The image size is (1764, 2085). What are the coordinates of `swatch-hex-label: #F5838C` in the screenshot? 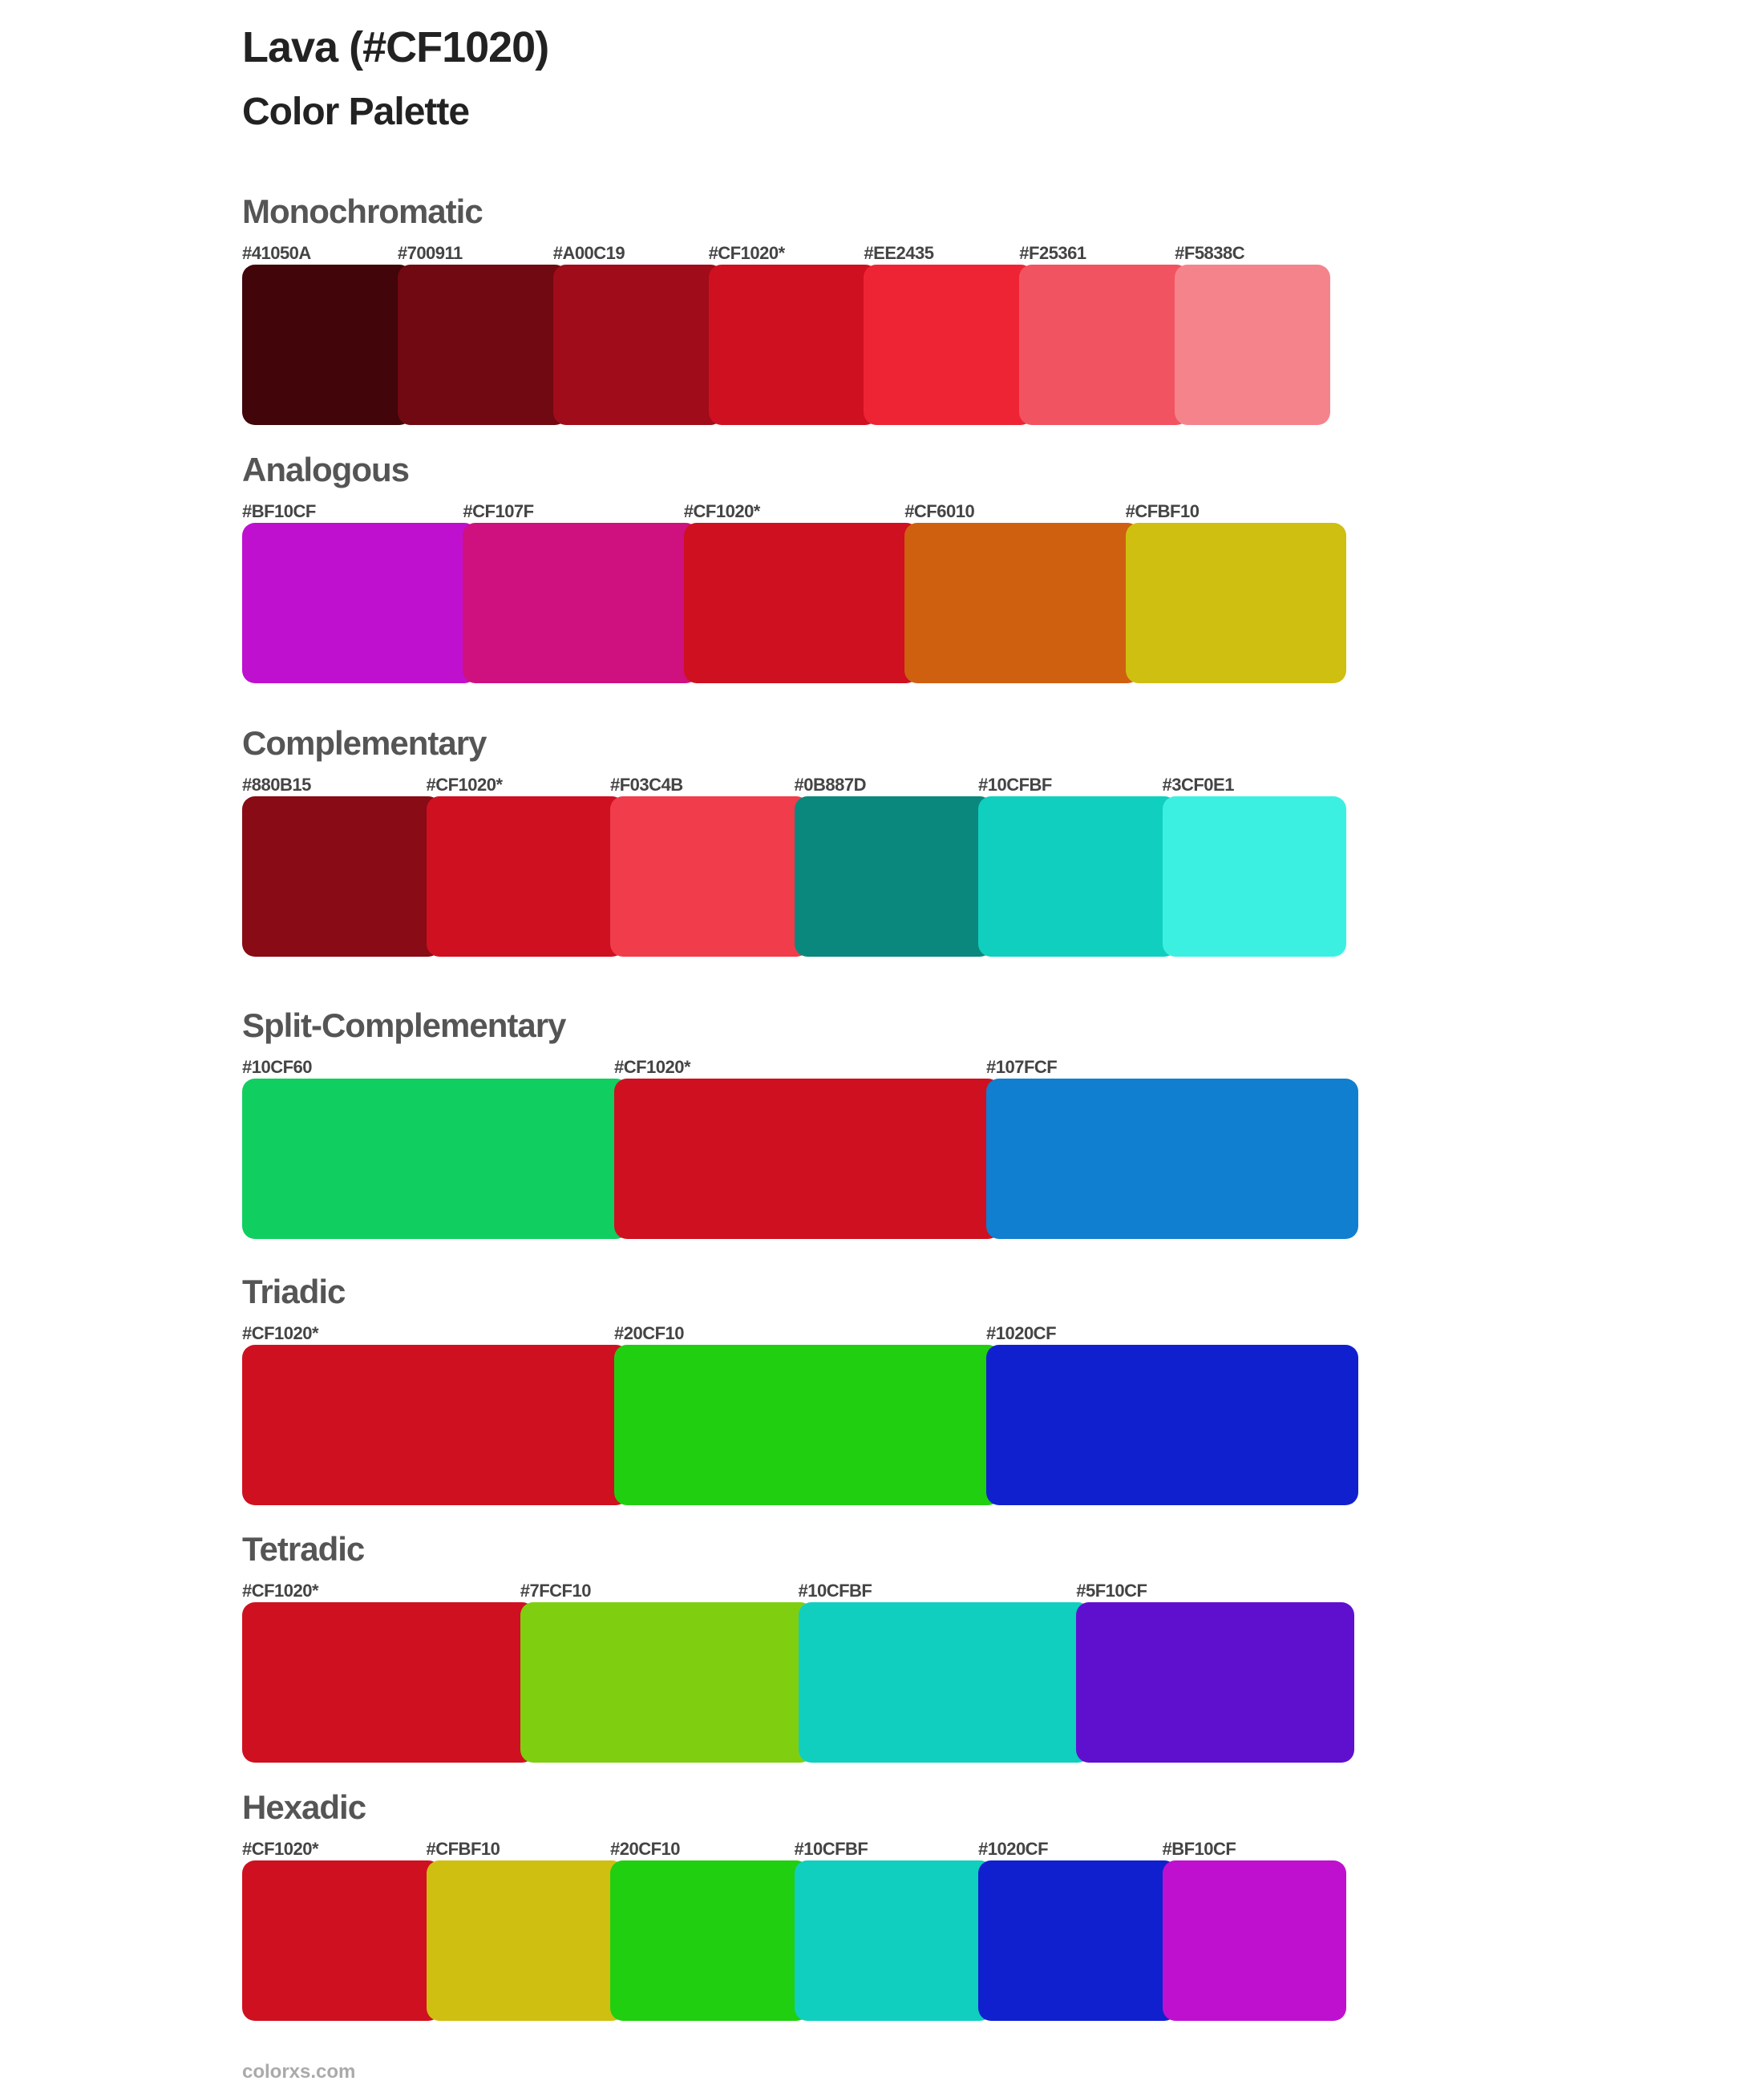 It's located at (1210, 253).